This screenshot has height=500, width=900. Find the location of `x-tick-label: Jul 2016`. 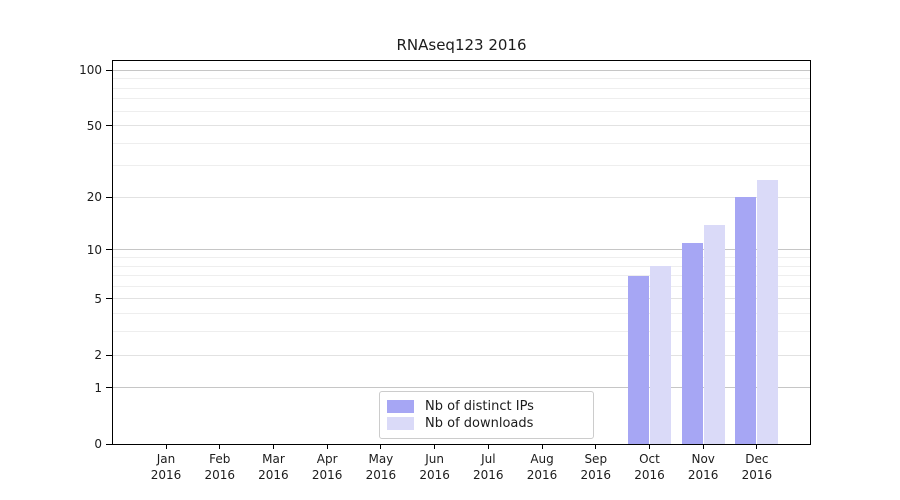

x-tick-label: Jul 2016 is located at coordinates (488, 467).